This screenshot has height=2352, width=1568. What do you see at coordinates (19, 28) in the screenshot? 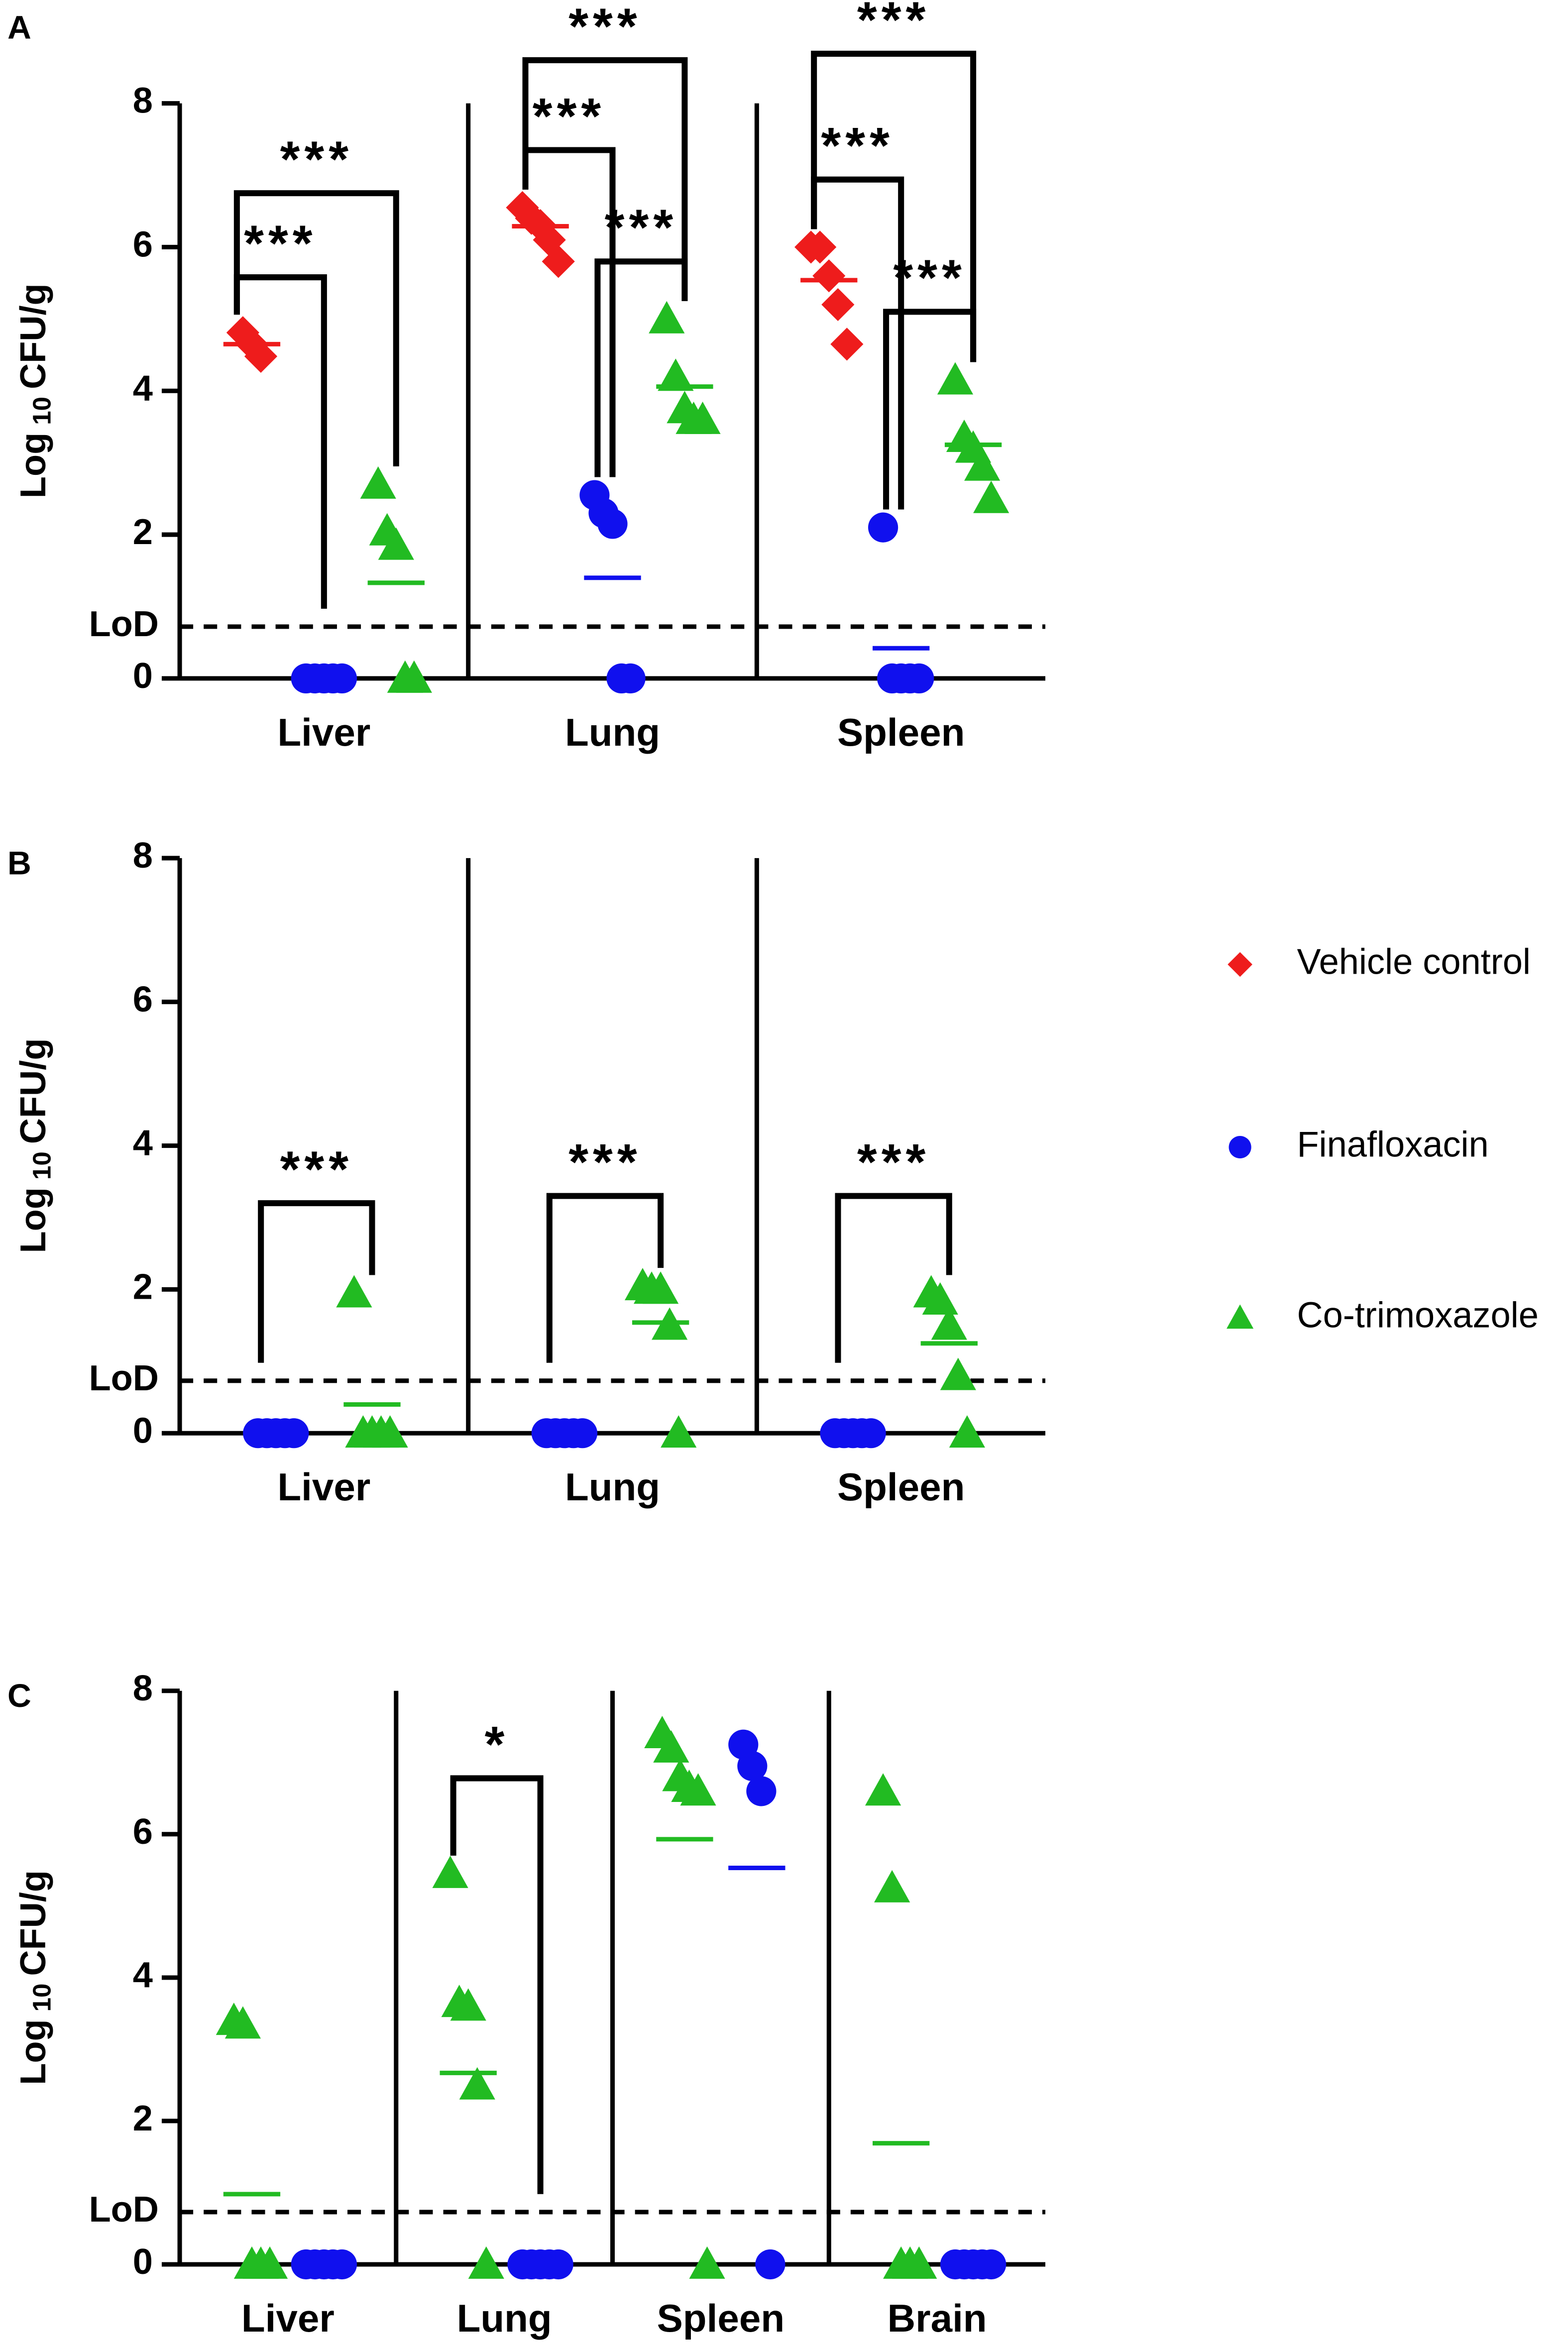
I see `panel-label: A` at bounding box center [19, 28].